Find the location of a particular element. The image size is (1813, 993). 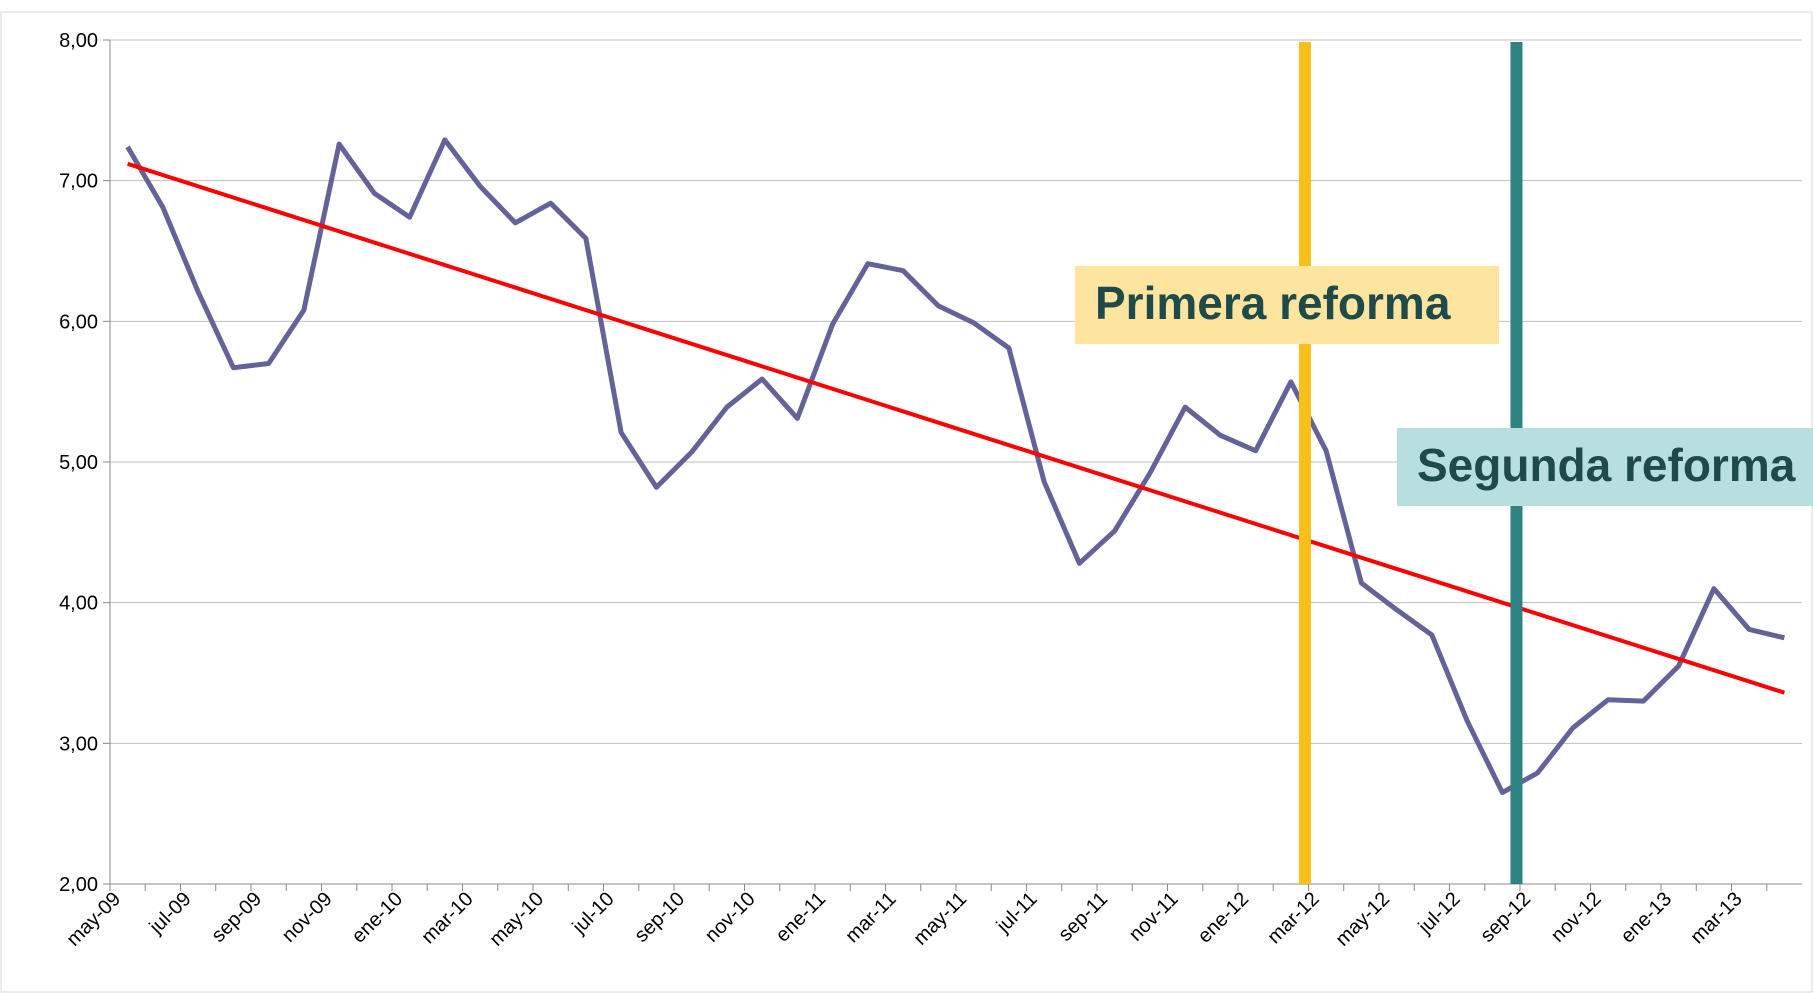

x-tick-label: ene-12 is located at coordinates (1224, 918).